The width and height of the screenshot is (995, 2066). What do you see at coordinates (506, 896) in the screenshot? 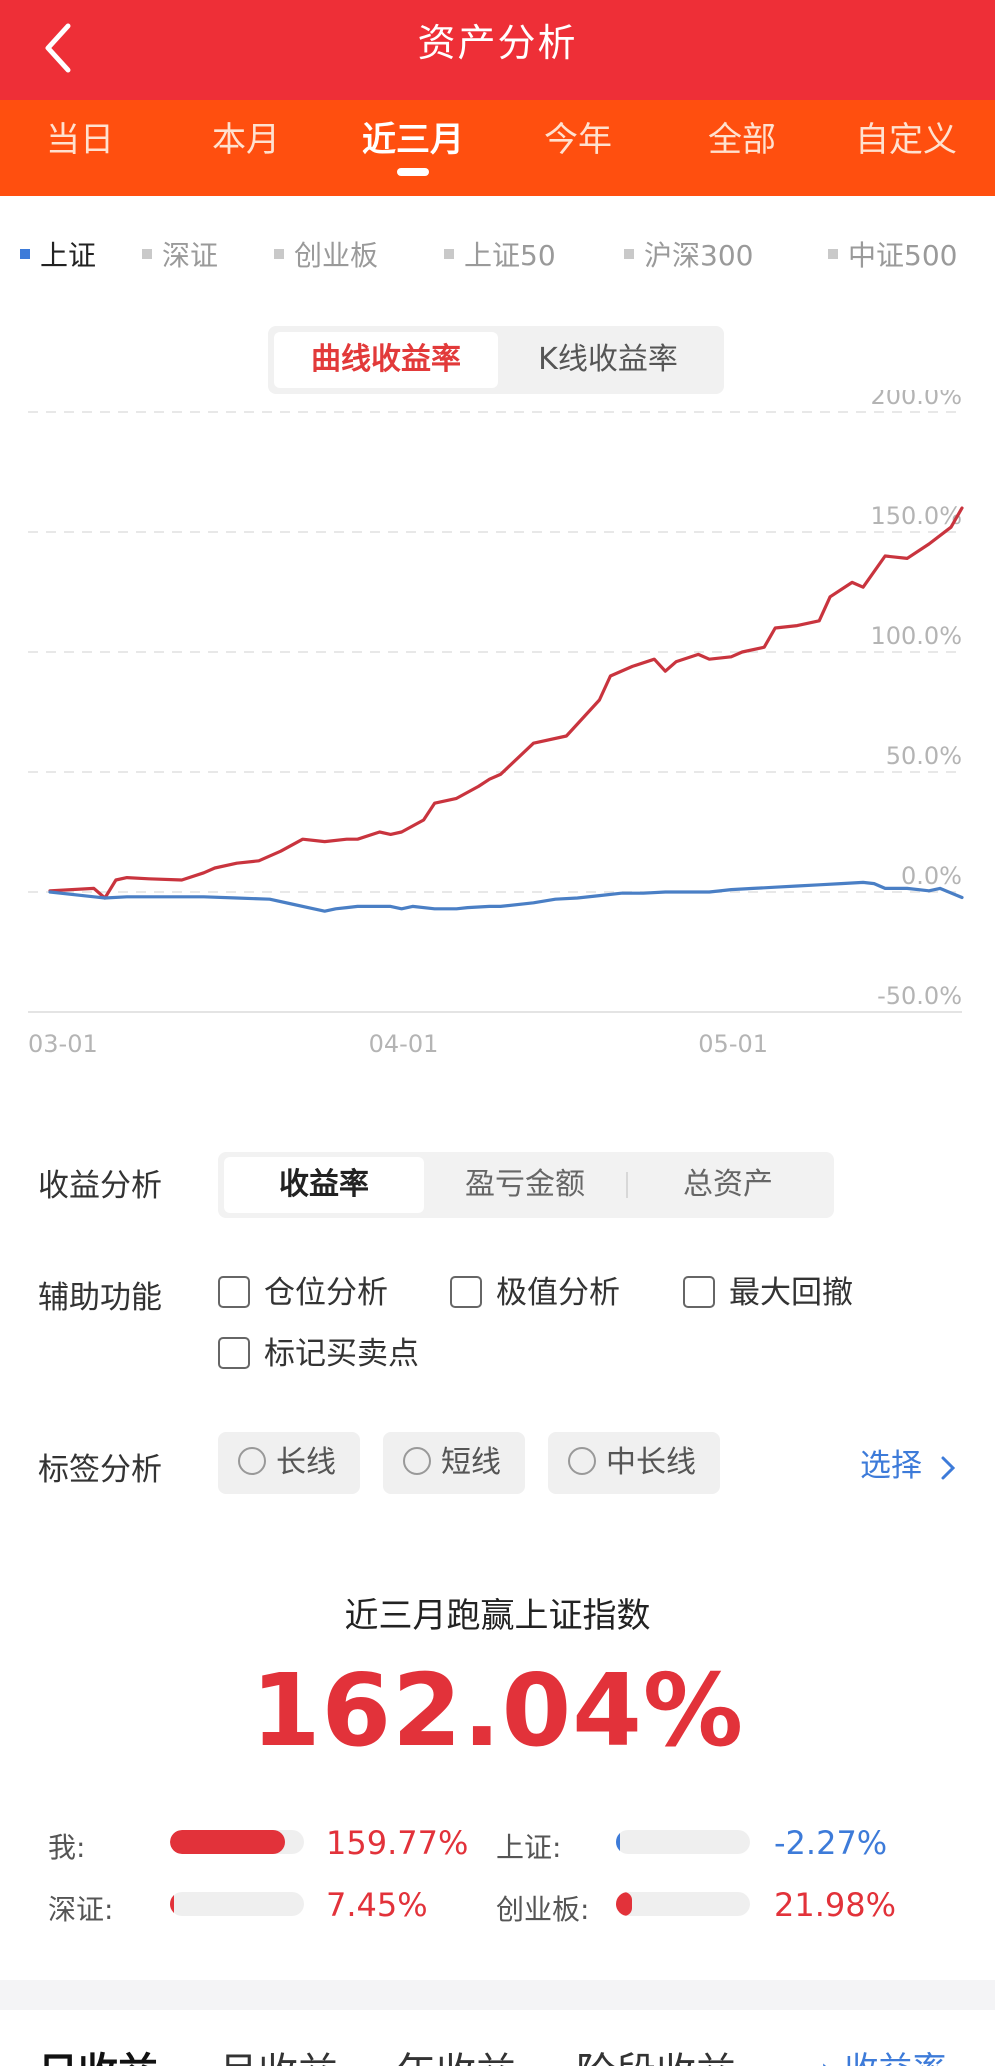
I see `series-line-shanghai` at bounding box center [506, 896].